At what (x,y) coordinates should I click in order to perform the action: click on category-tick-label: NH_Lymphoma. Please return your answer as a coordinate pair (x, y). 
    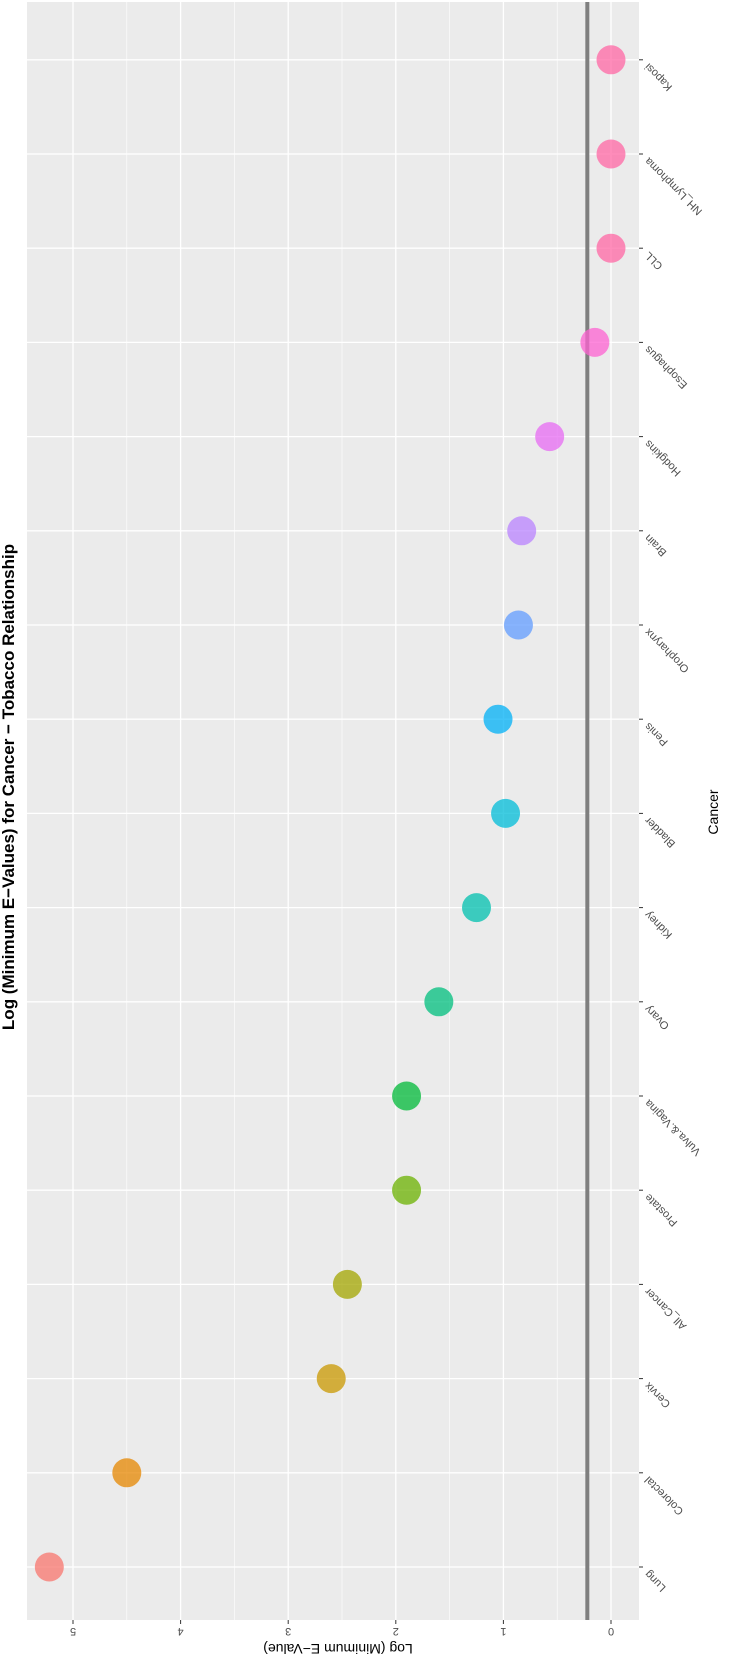
    Looking at the image, I should click on (673, 185).